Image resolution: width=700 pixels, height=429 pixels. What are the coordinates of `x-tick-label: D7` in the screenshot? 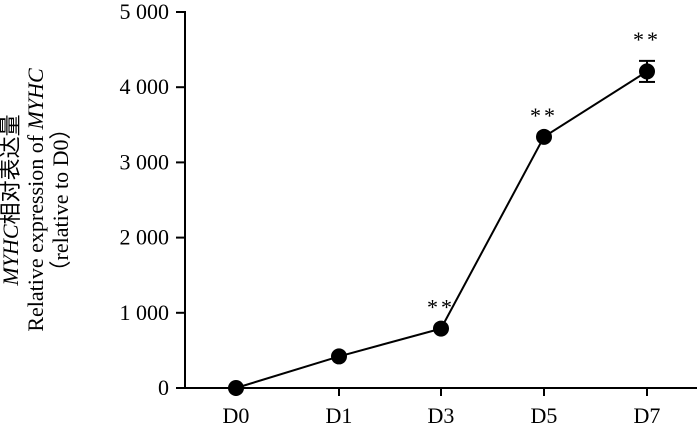 It's located at (647, 415).